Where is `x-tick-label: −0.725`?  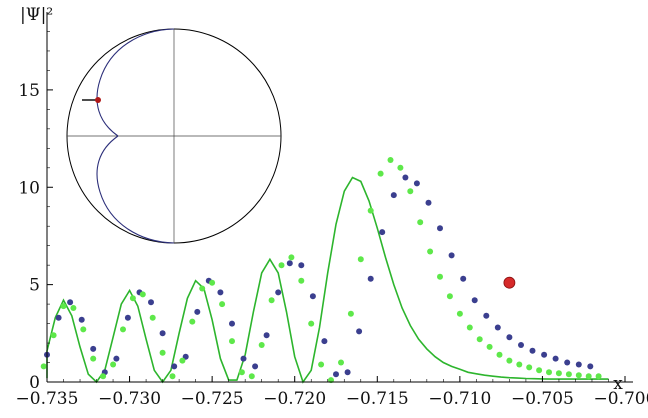 x-tick-label: −0.725 is located at coordinates (212, 399).